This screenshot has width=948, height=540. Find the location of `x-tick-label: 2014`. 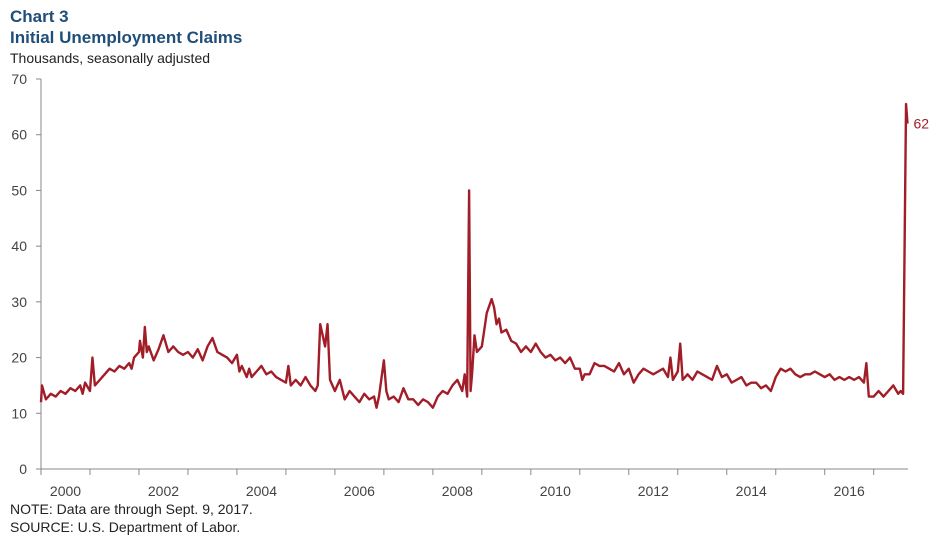

x-tick-label: 2014 is located at coordinates (751, 491).